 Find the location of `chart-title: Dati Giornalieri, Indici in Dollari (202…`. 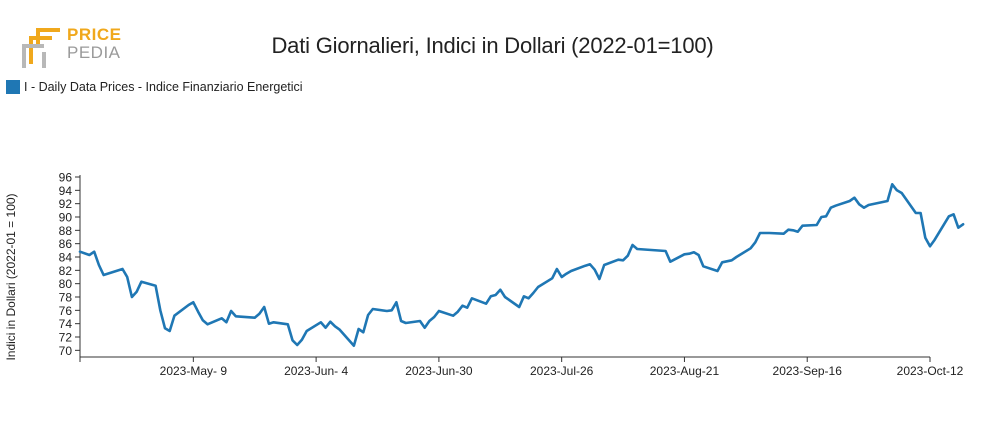

chart-title: Dati Giornalieri, Indici in Dollari (202… is located at coordinates (492, 45).